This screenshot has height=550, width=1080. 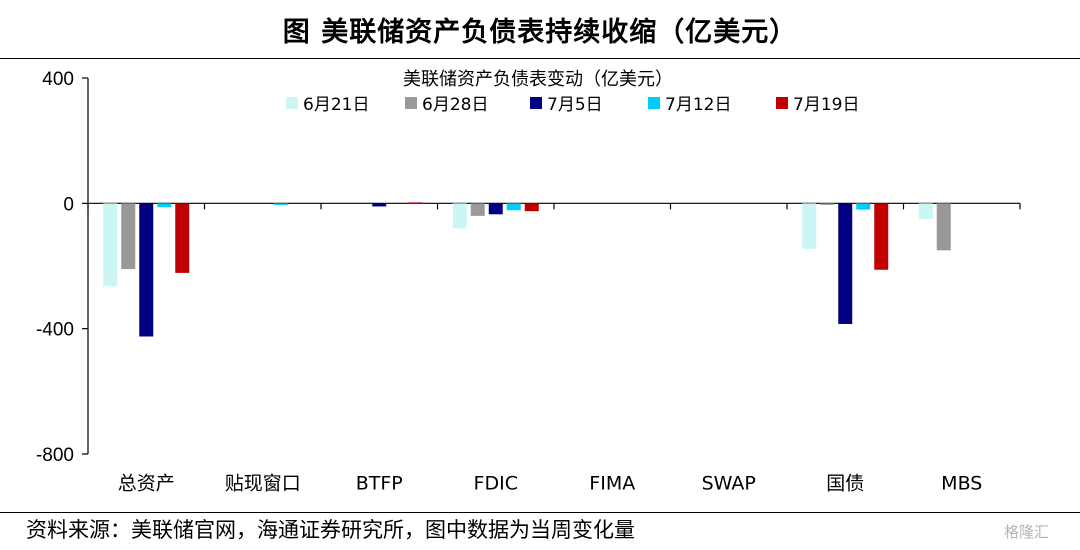 I want to click on legend: 美联储资产负债表变动（亿美元） 6月21日 6月28日 7月5日 7月12日 7月19日, so click(x=572, y=92).